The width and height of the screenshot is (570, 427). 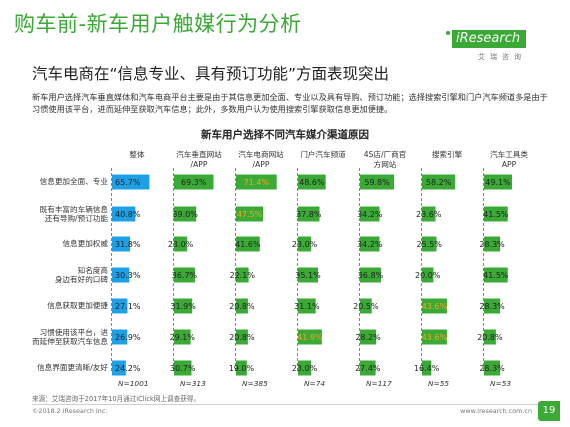 What do you see at coordinates (509, 159) in the screenshot?
I see `column-header: 汽车工具类 APP` at bounding box center [509, 159].